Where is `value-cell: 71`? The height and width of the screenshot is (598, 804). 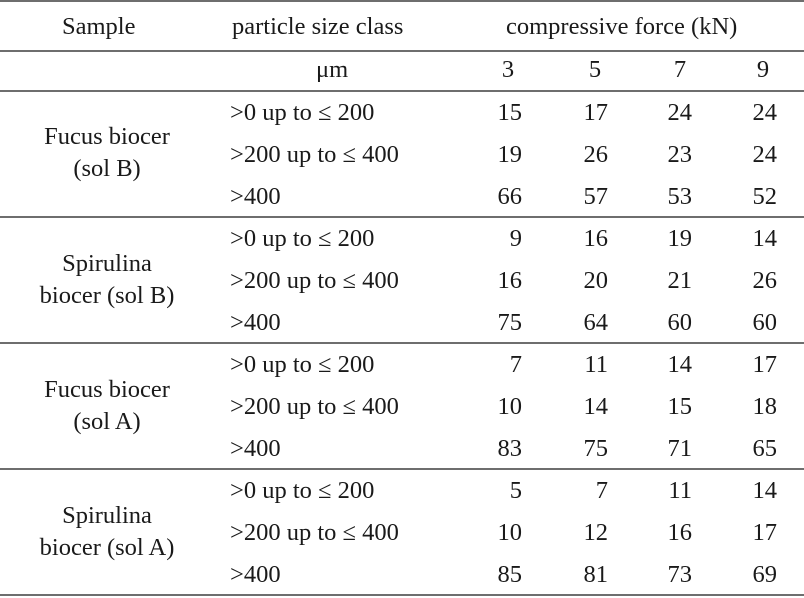 value-cell: 71 is located at coordinates (680, 448).